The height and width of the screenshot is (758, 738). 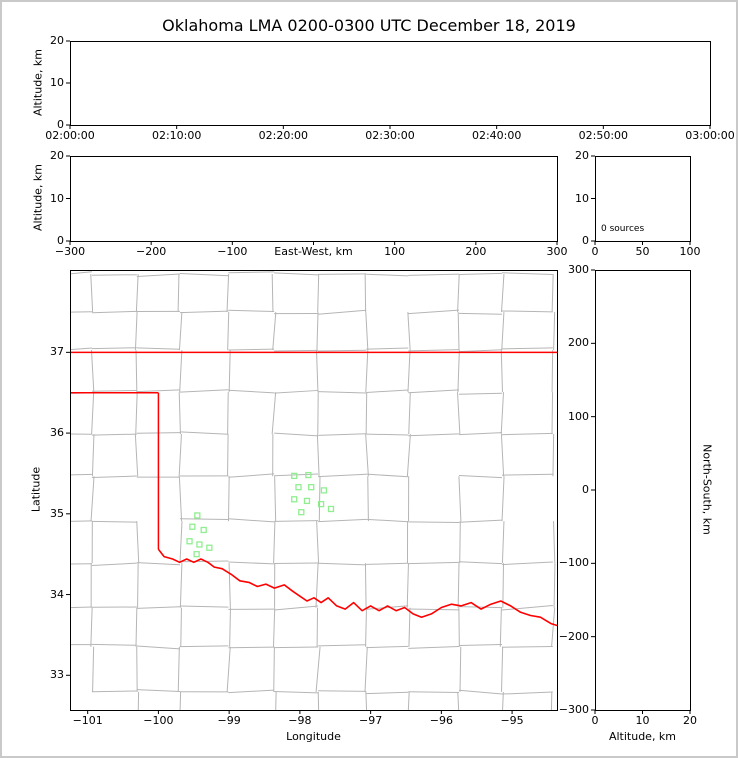 What do you see at coordinates (707, 489) in the screenshot?
I see `y-axis-label-north-south: North-South, km` at bounding box center [707, 489].